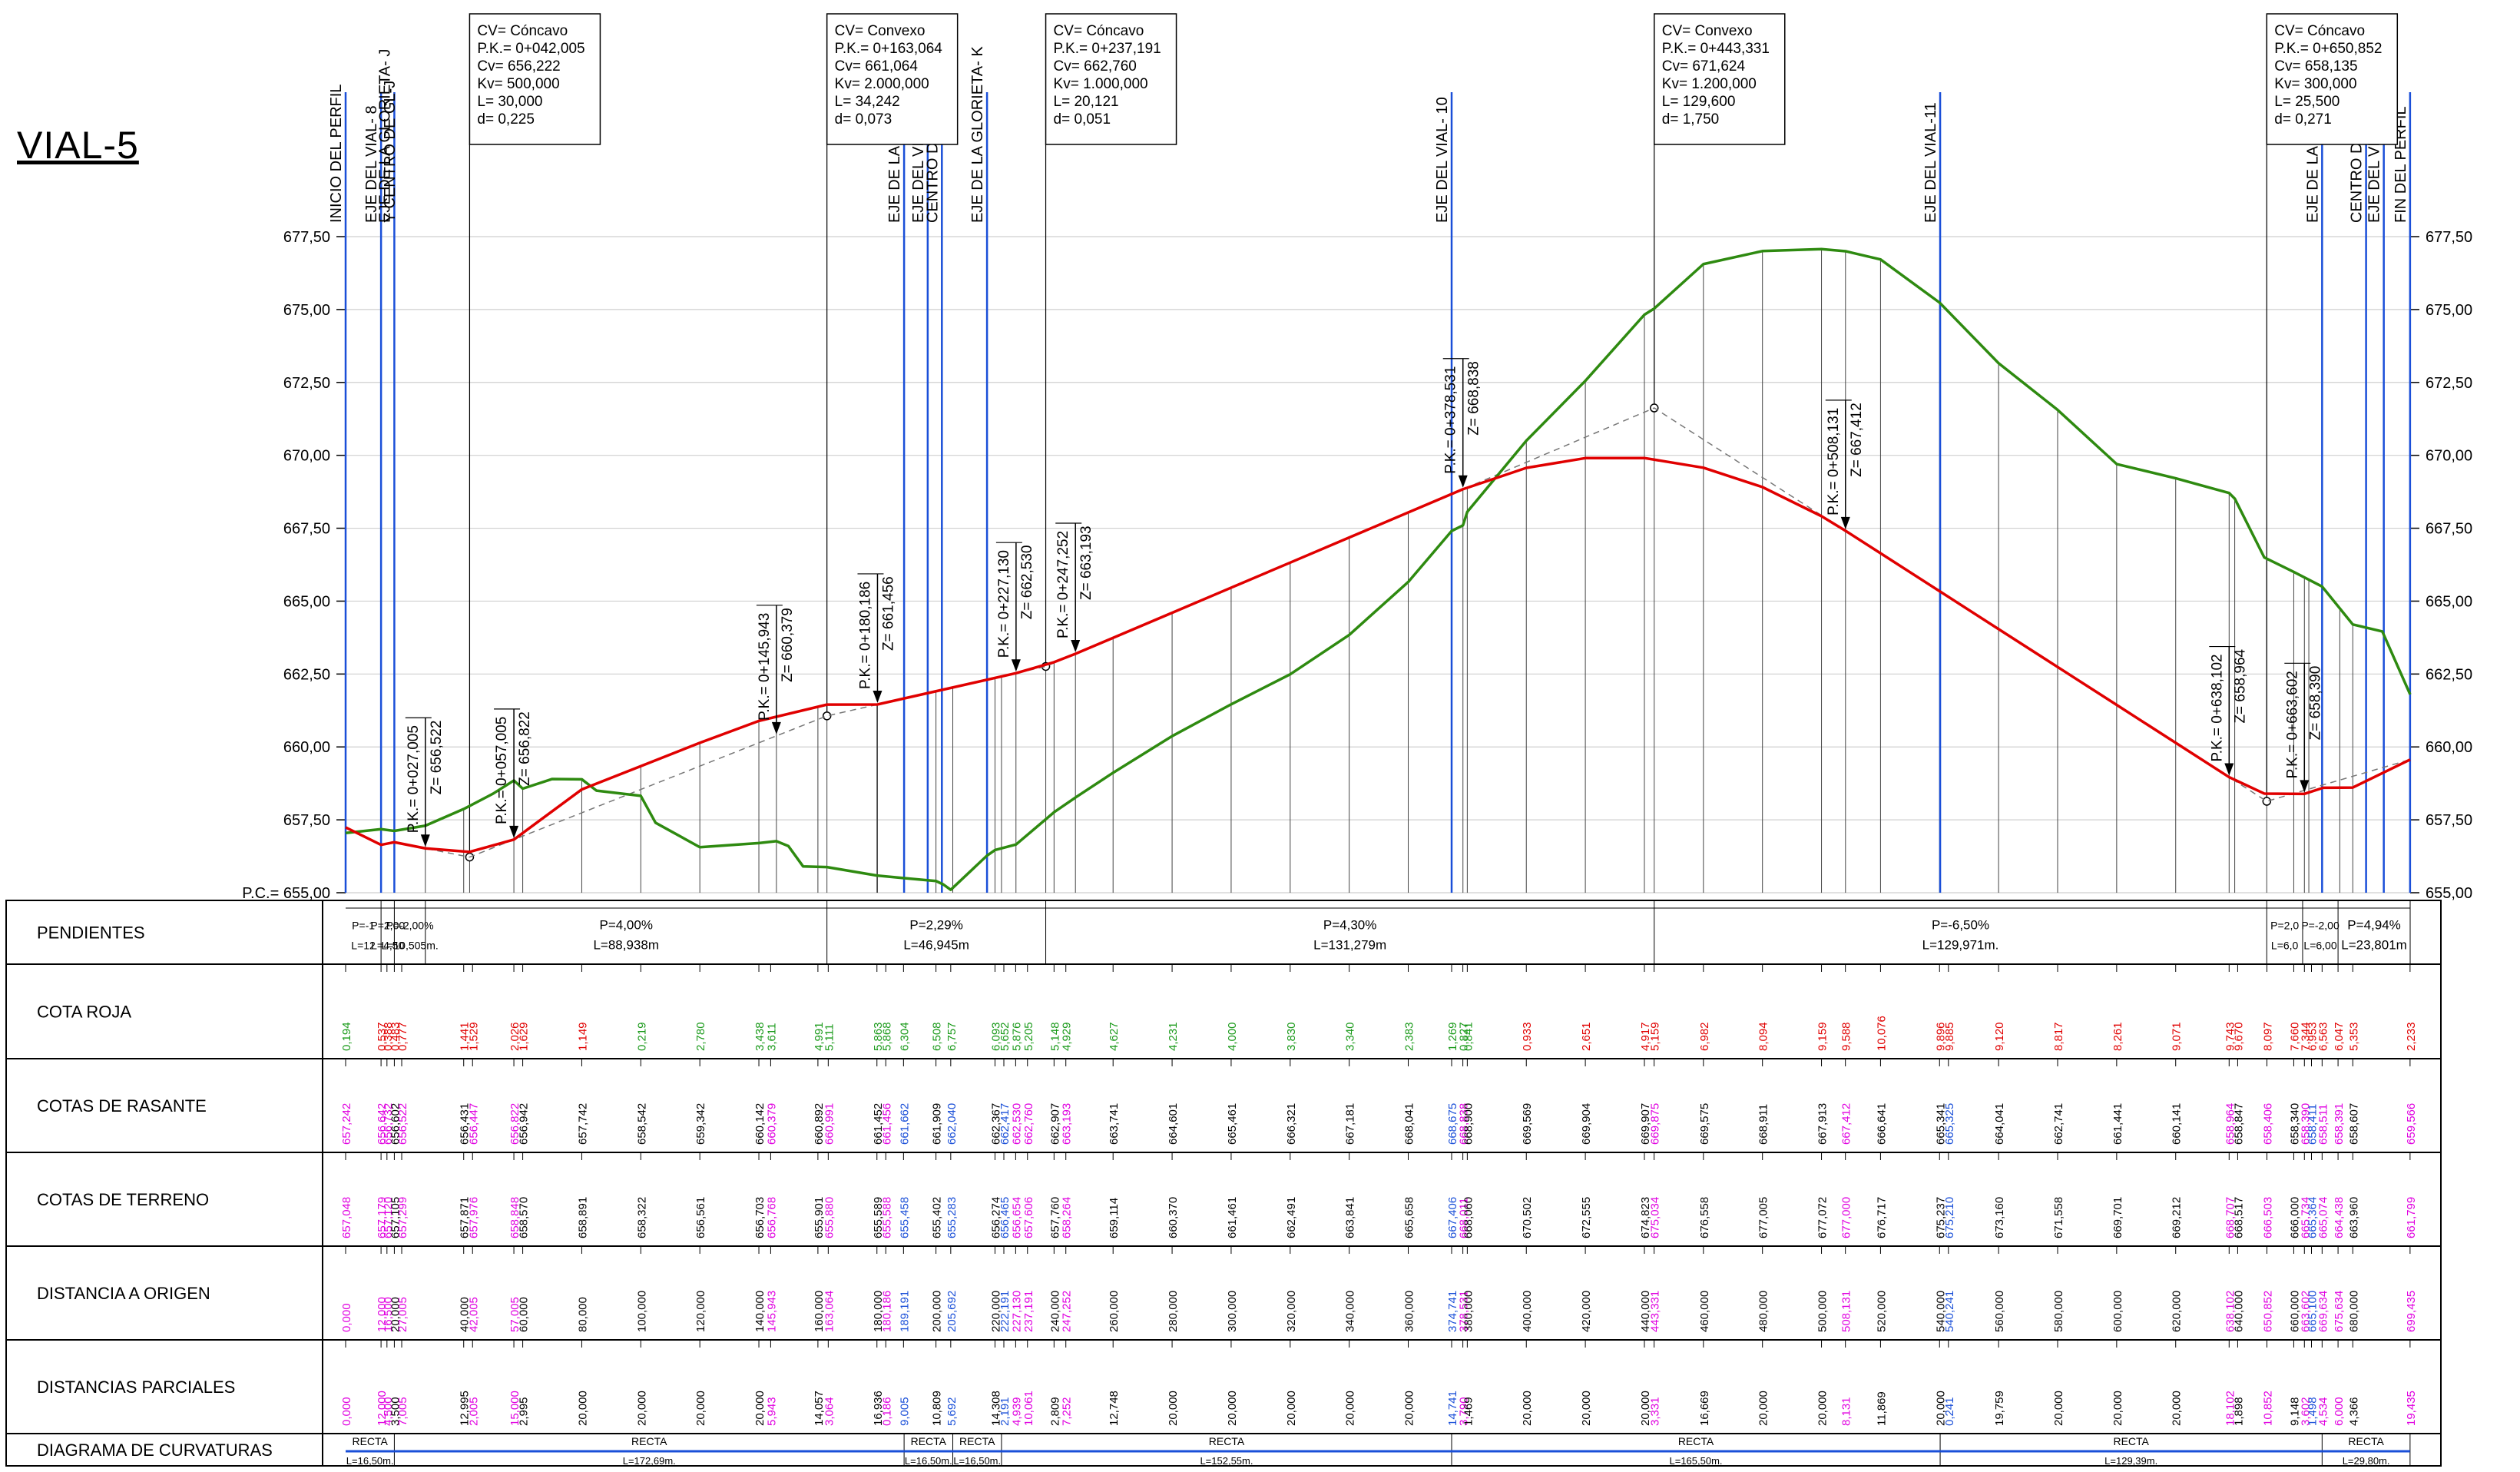 The width and height of the screenshot is (2520, 1472). Describe the element at coordinates (2313, 1411) in the screenshot. I see `distancias-parciales-value: 1,498` at that location.